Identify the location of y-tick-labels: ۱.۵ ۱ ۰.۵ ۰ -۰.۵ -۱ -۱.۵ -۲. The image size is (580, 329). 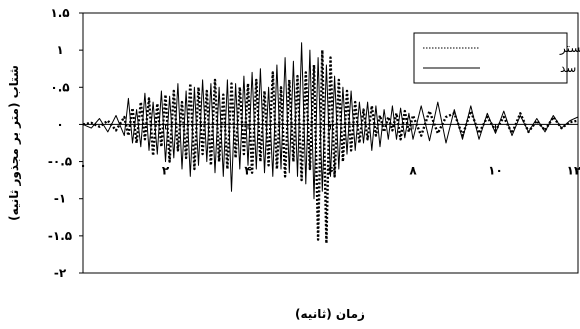
(60, 143).